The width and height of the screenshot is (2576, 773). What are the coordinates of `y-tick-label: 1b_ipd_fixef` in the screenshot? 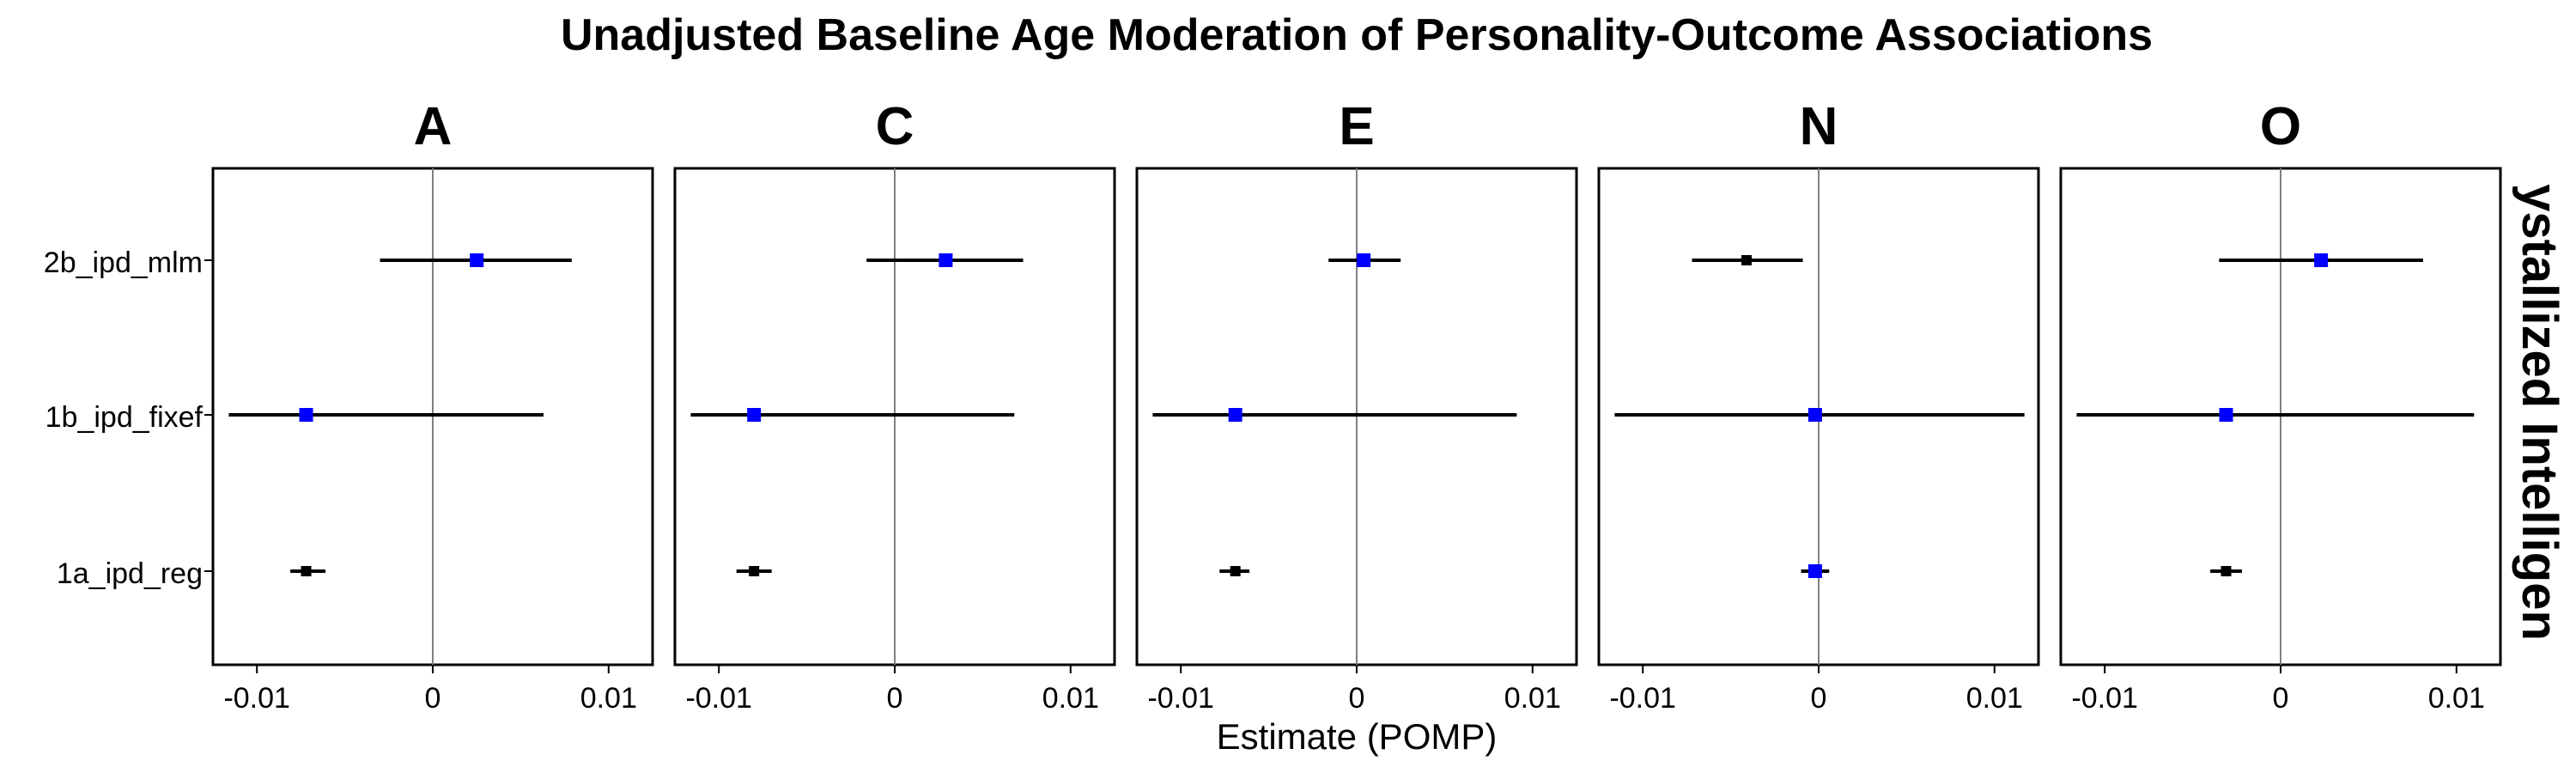 It's located at (125, 417).